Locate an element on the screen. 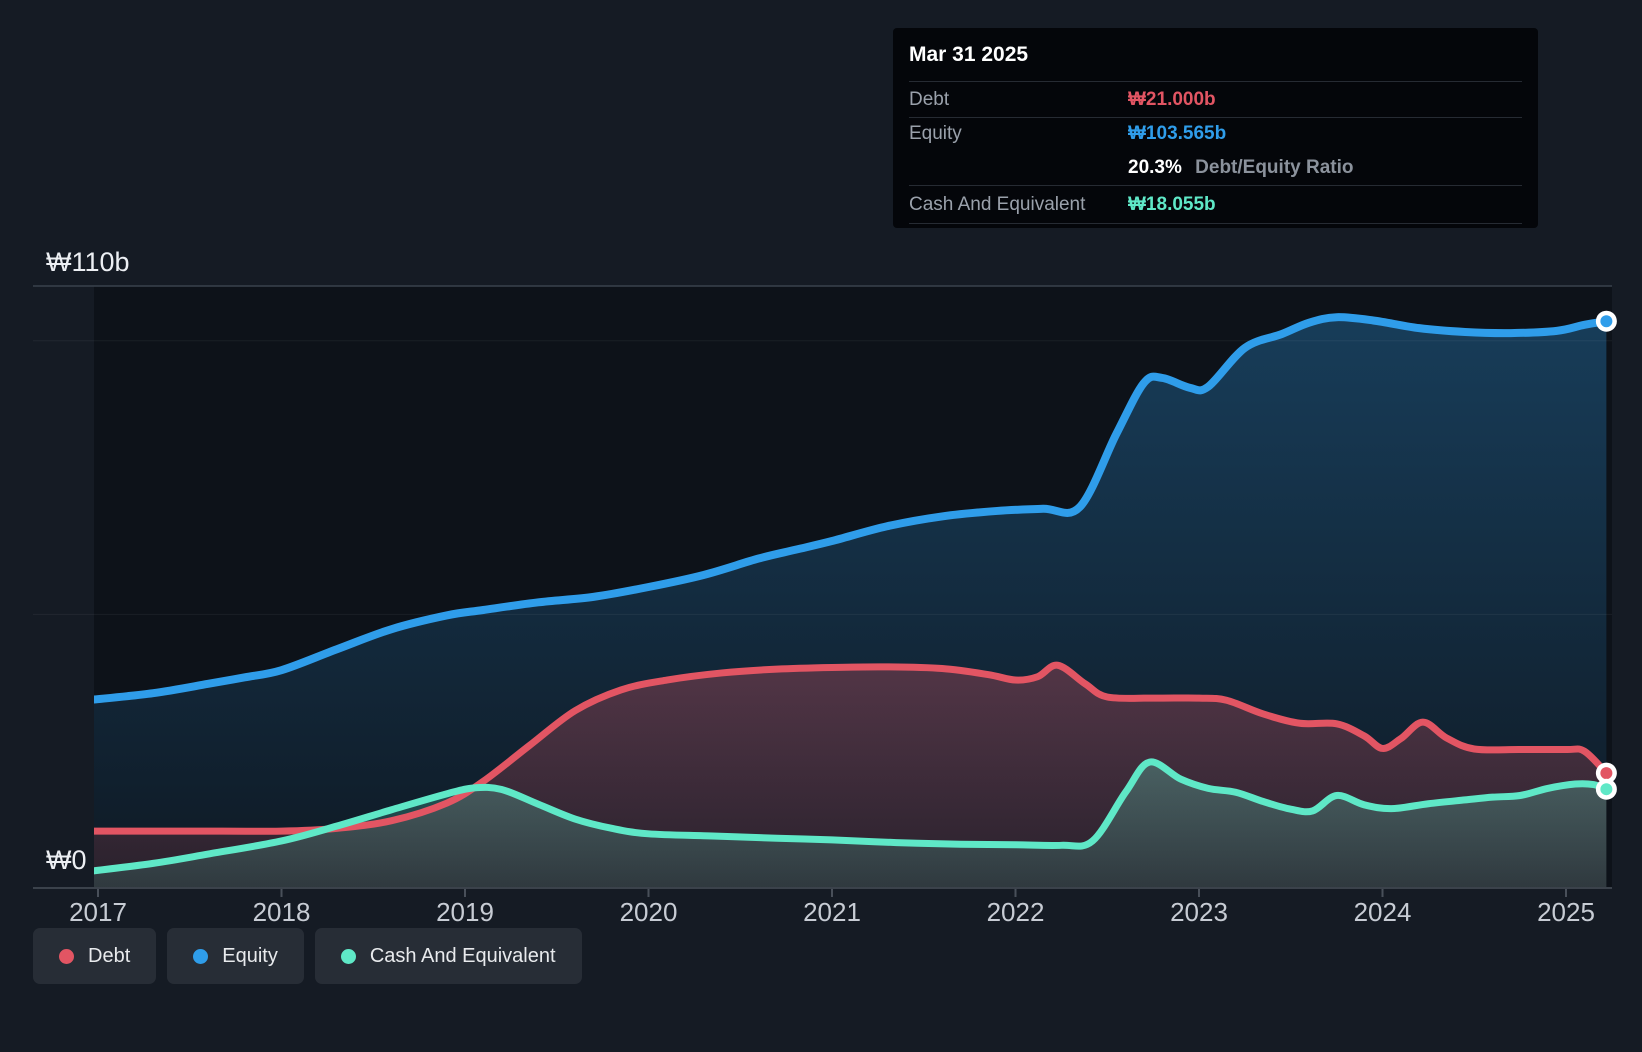 This screenshot has height=1052, width=1642. tooltip-row-cash: Cash And Equivalent ₩18.055b is located at coordinates (1215, 205).